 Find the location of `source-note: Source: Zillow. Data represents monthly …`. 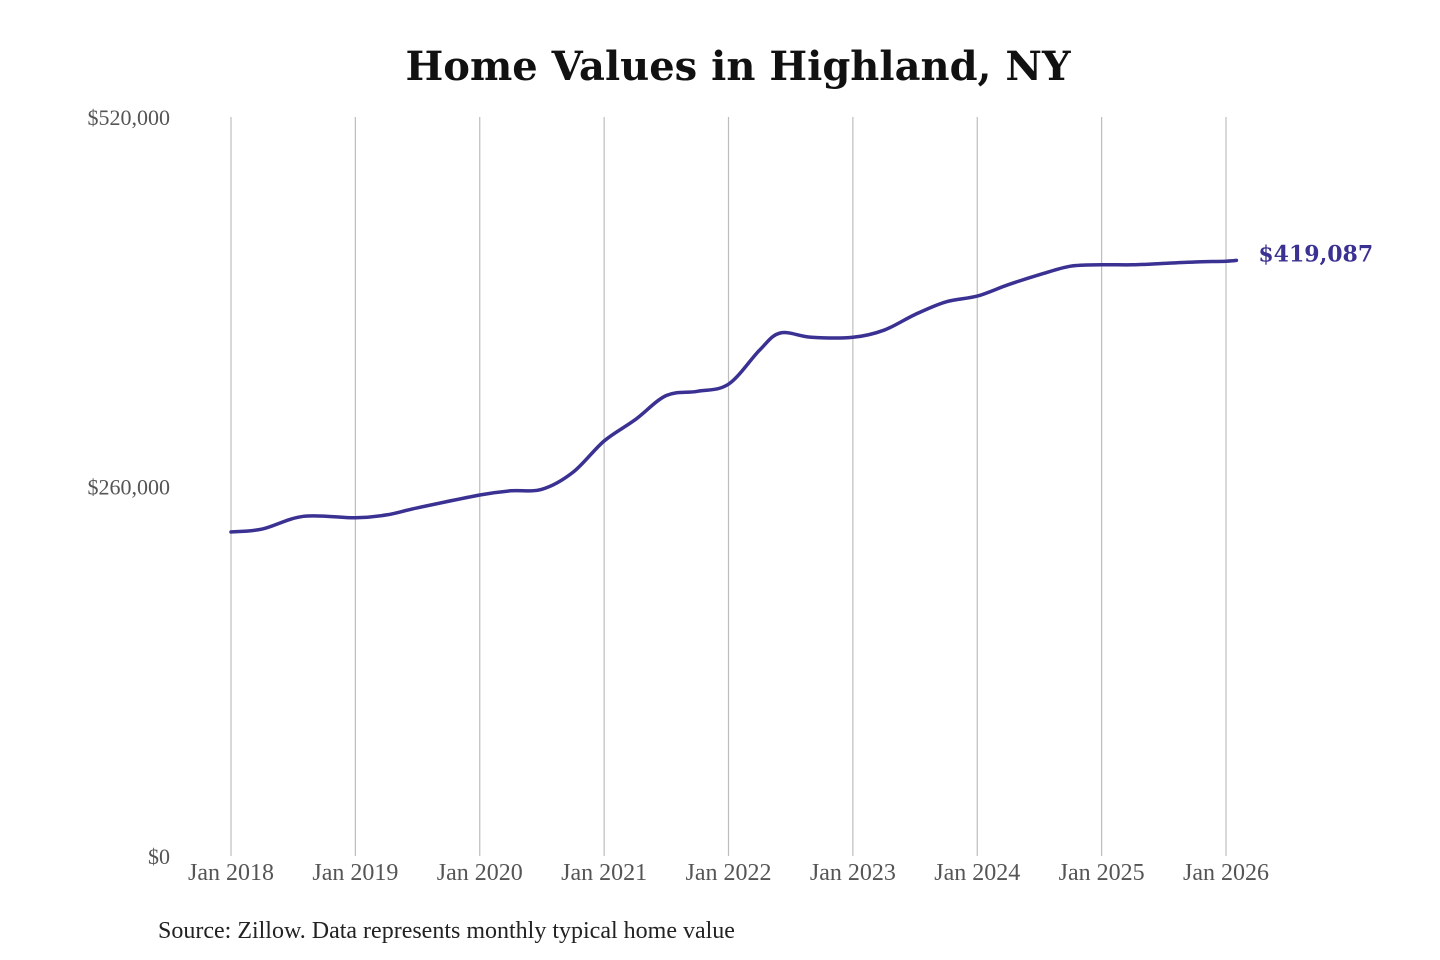

source-note: Source: Zillow. Data represents monthly … is located at coordinates (446, 931).